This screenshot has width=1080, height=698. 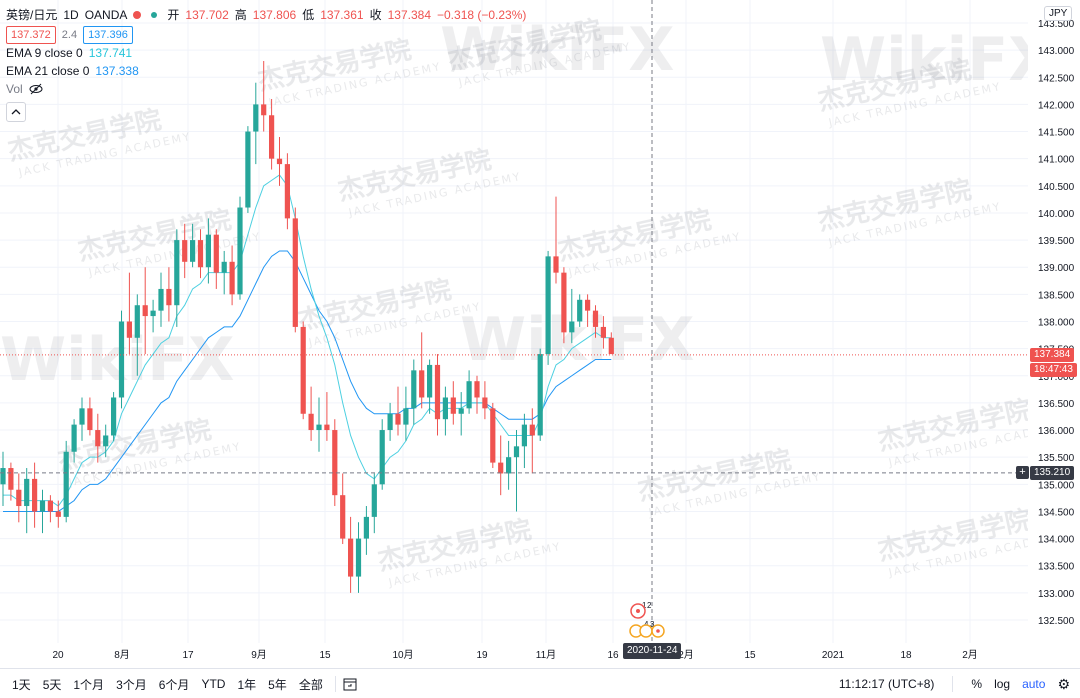 I want to click on visibility-icon, so click(x=154, y=15).